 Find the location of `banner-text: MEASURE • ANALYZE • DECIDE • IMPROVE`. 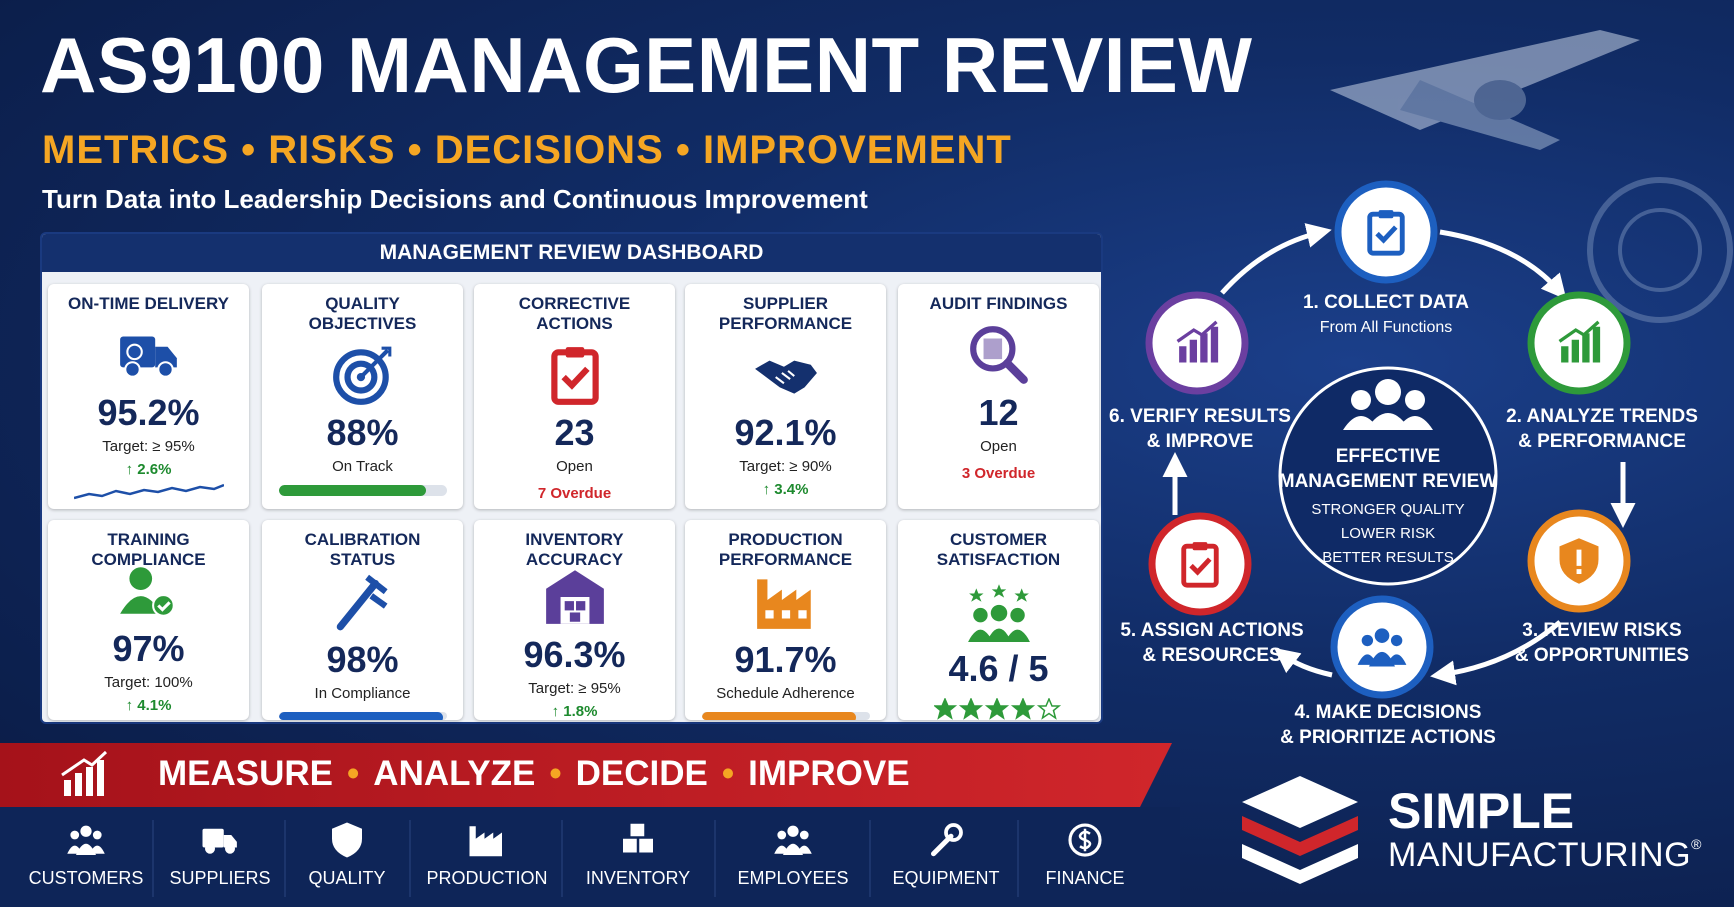

banner-text: MEASURE • ANALYZE • DECIDE • IMPROVE is located at coordinates (534, 774).